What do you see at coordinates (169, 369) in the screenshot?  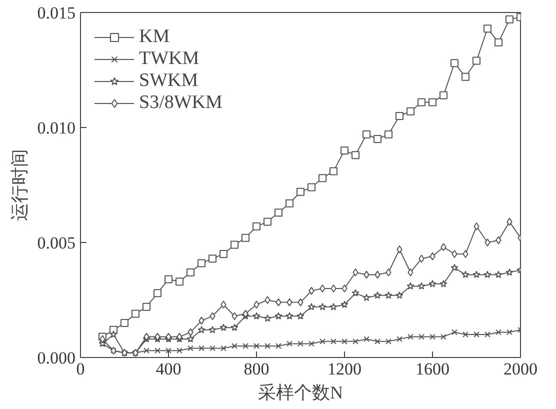 I see `x-tick-label: 400` at bounding box center [169, 369].